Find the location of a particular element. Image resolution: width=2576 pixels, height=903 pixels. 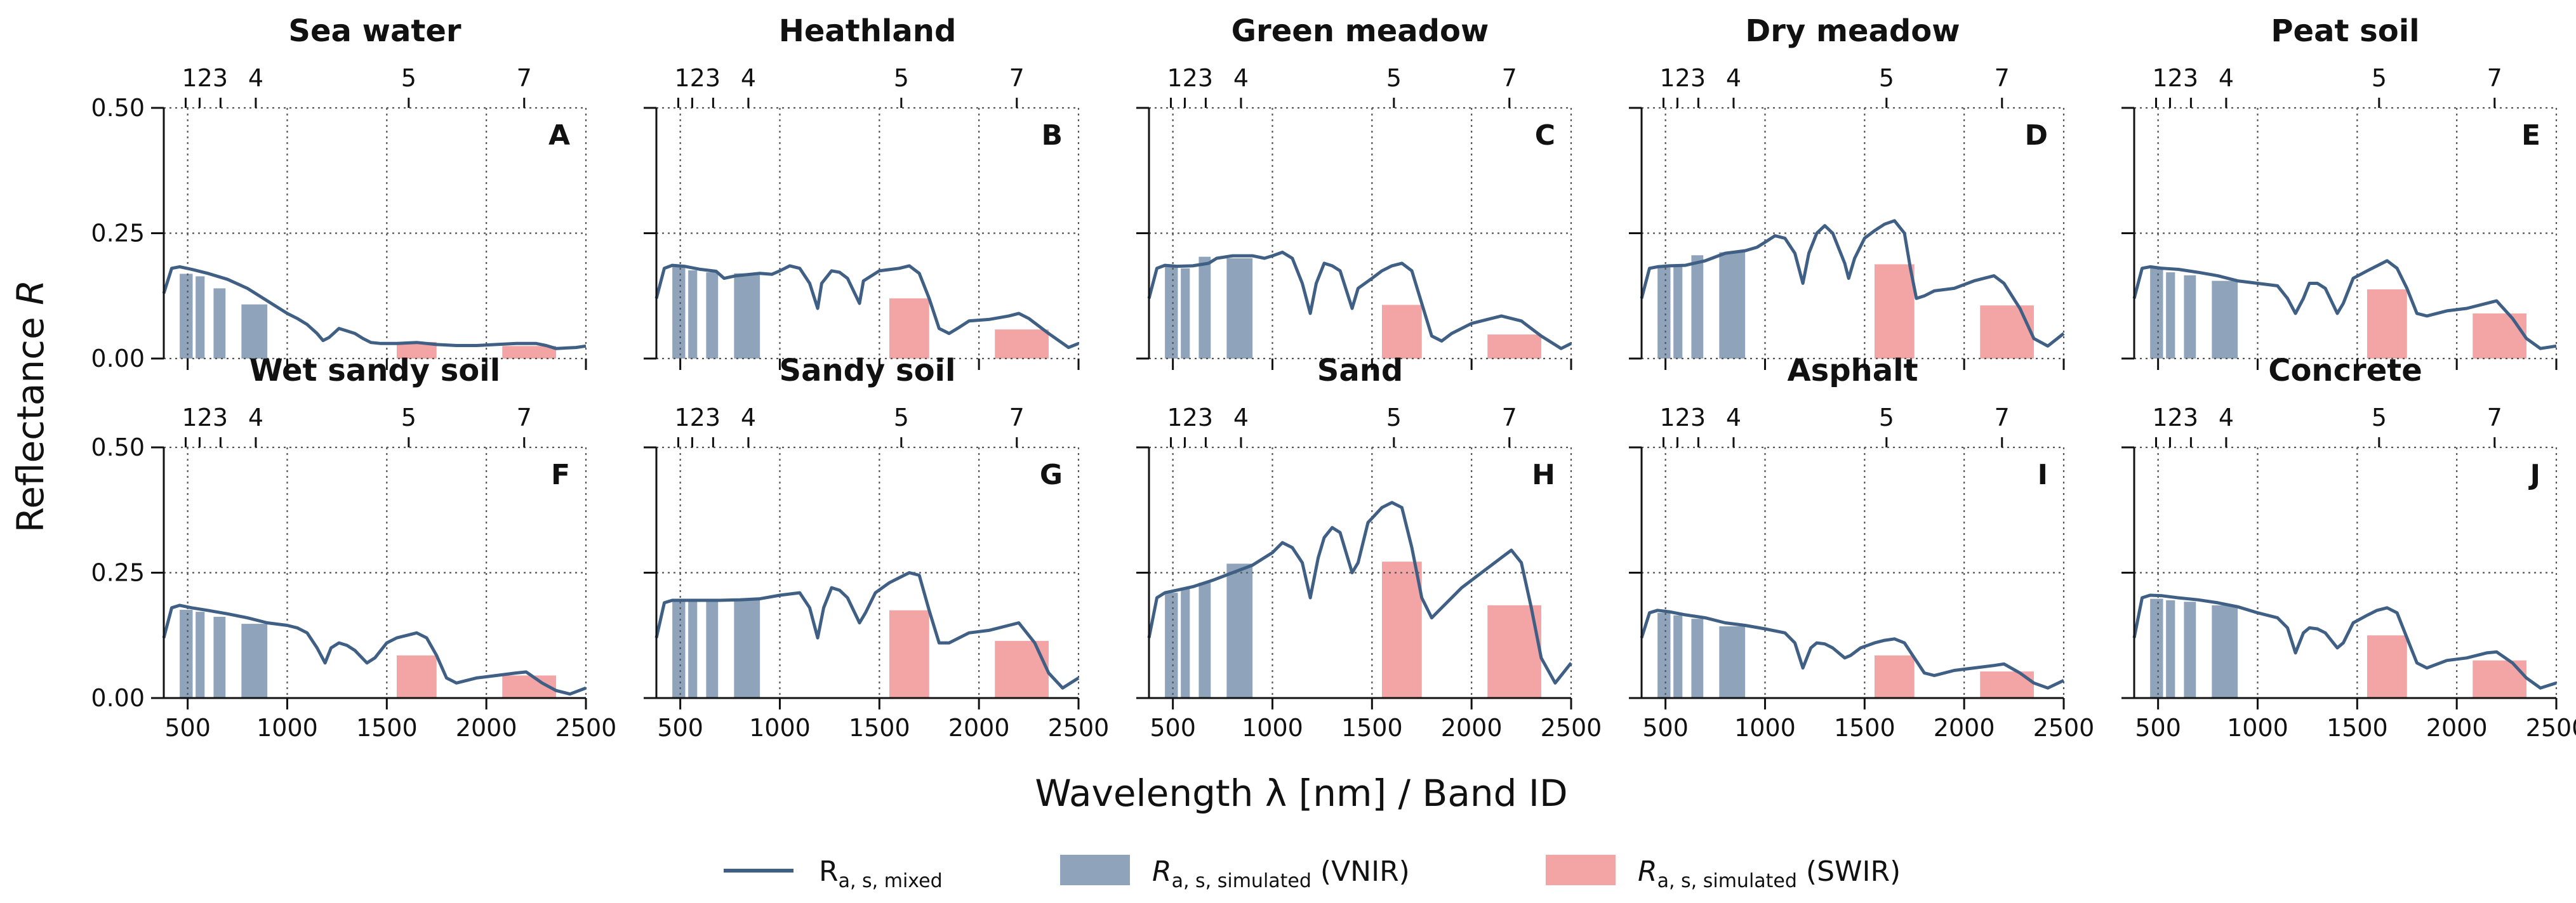

x-axis-label: Wavelength λ [nm] / Band ID is located at coordinates (1301, 793).